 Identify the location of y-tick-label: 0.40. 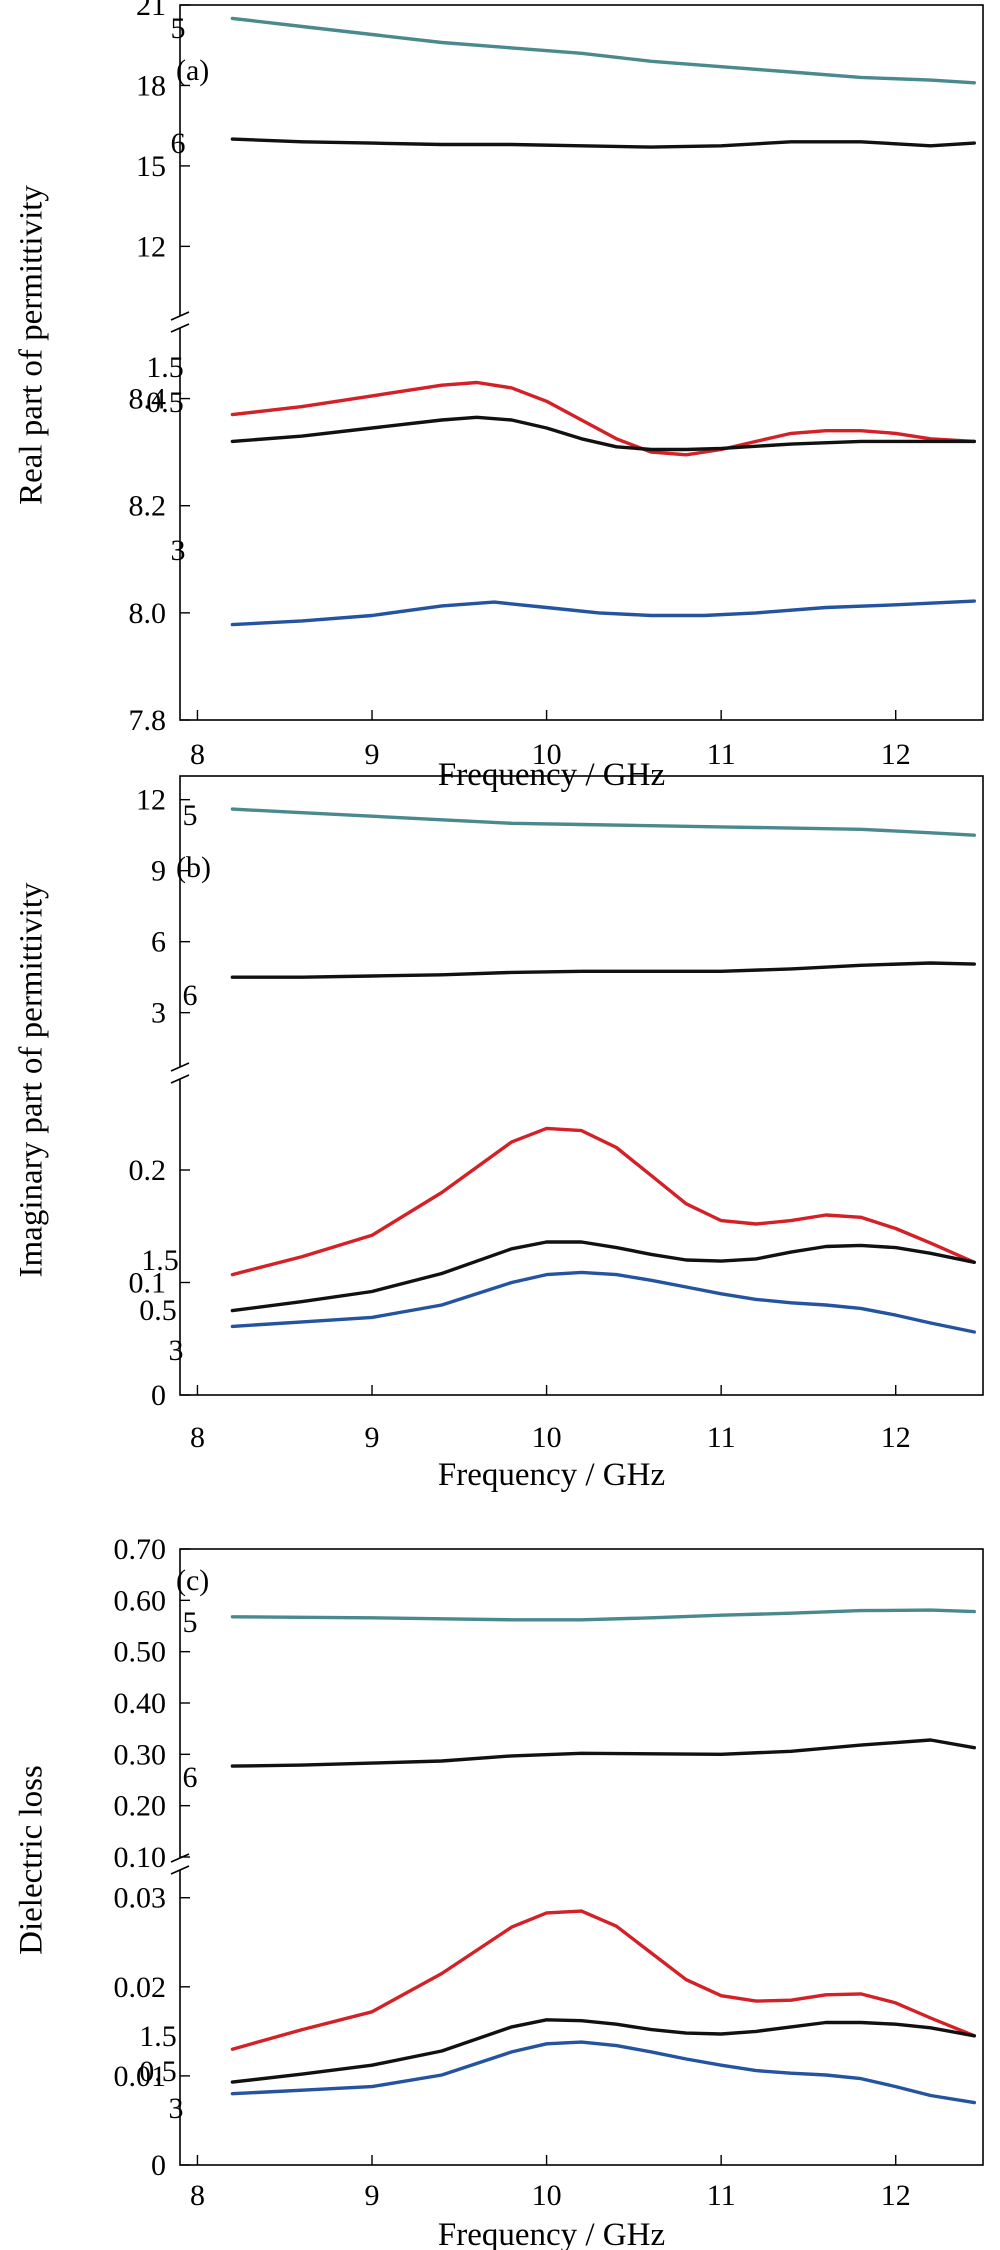
(140, 1703).